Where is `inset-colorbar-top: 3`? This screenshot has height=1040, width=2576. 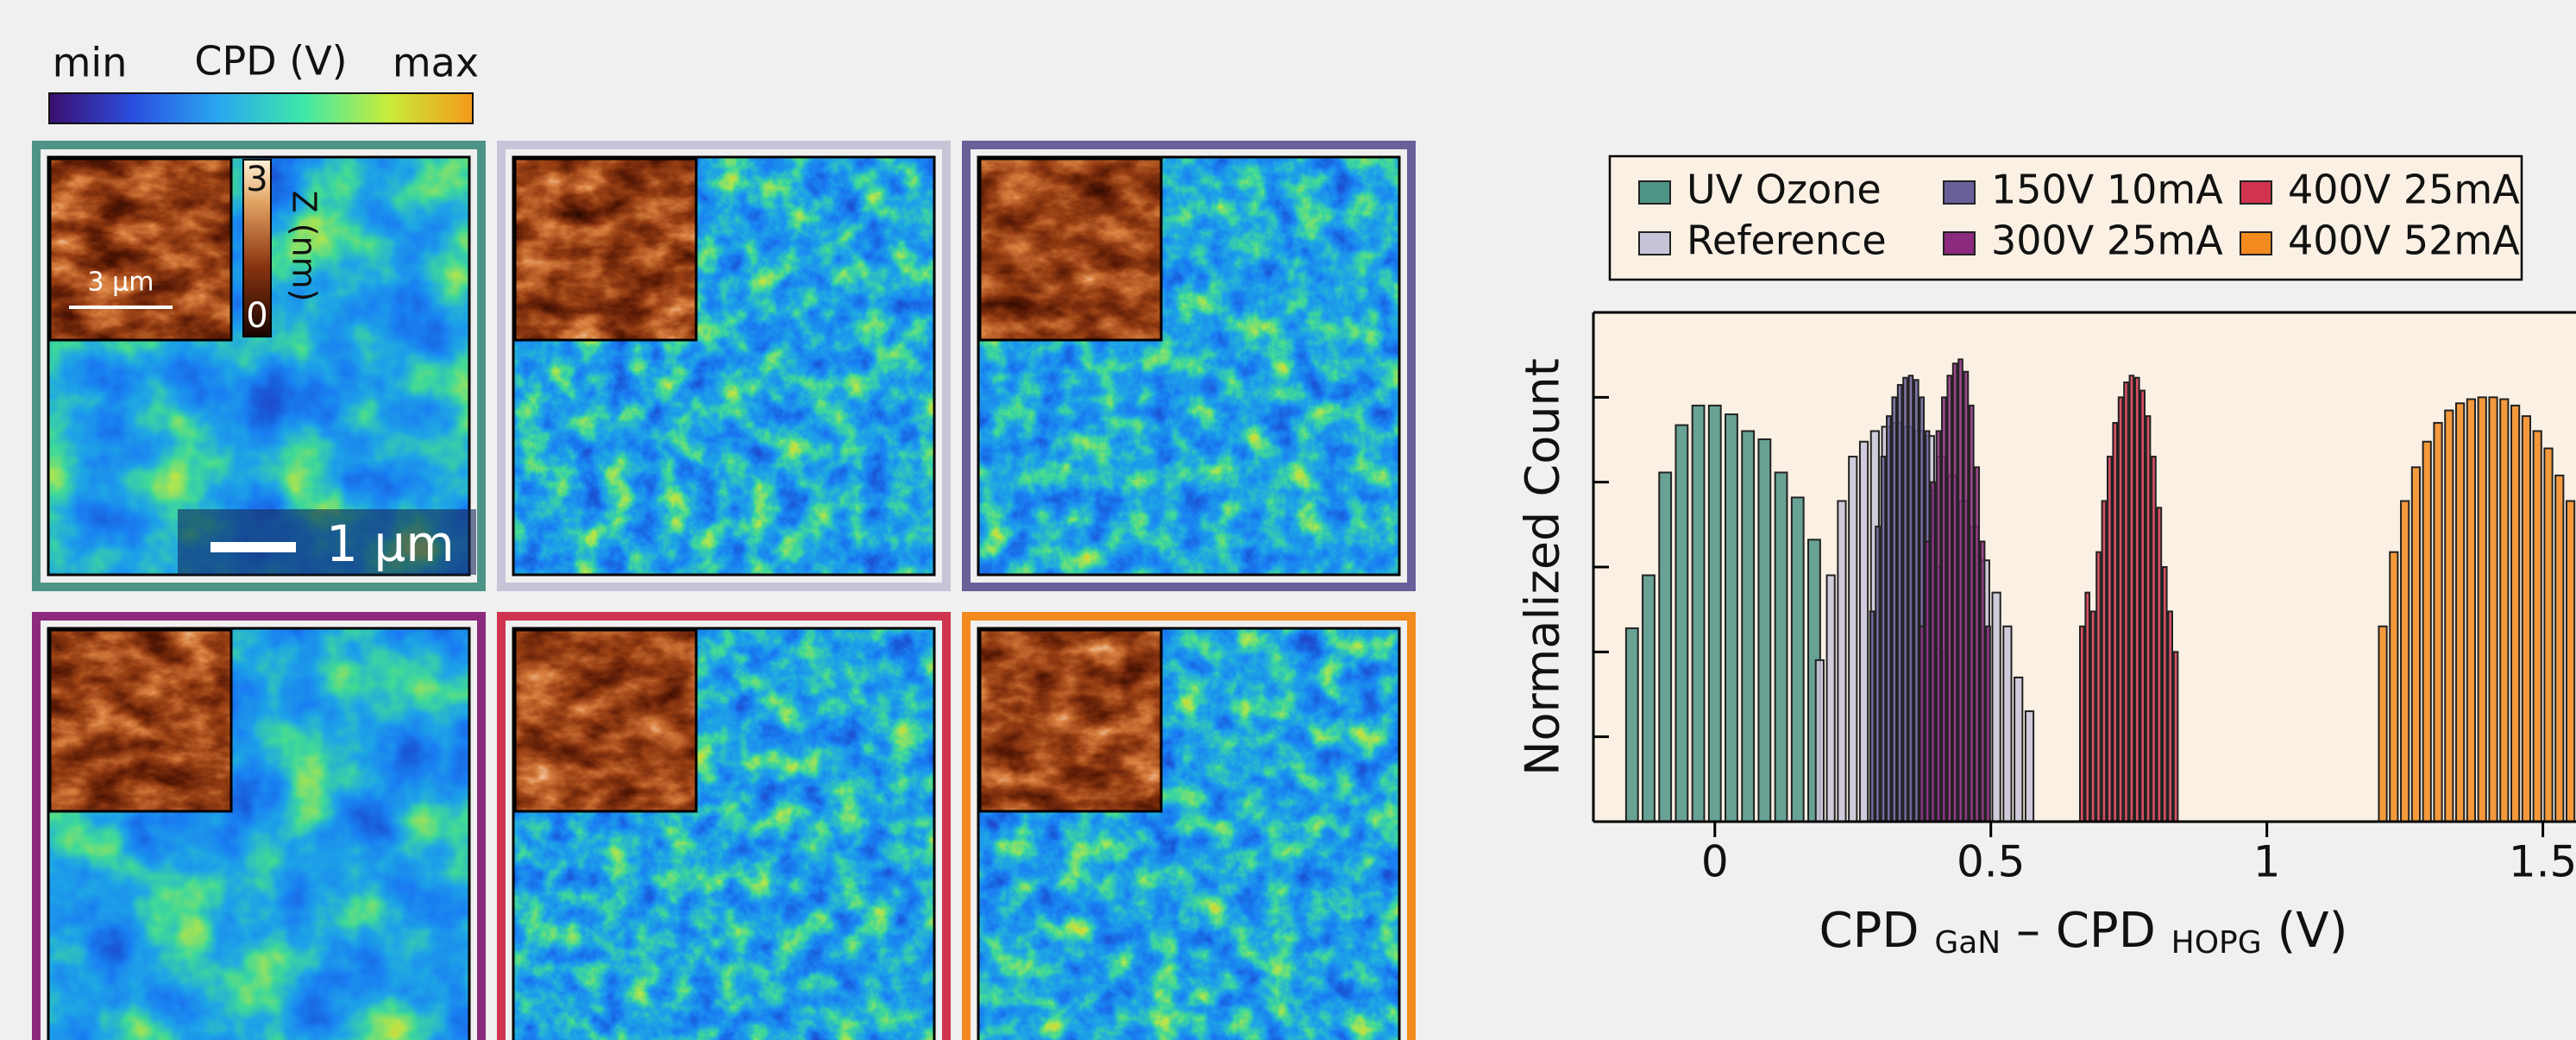
inset-colorbar-top: 3 is located at coordinates (256, 180).